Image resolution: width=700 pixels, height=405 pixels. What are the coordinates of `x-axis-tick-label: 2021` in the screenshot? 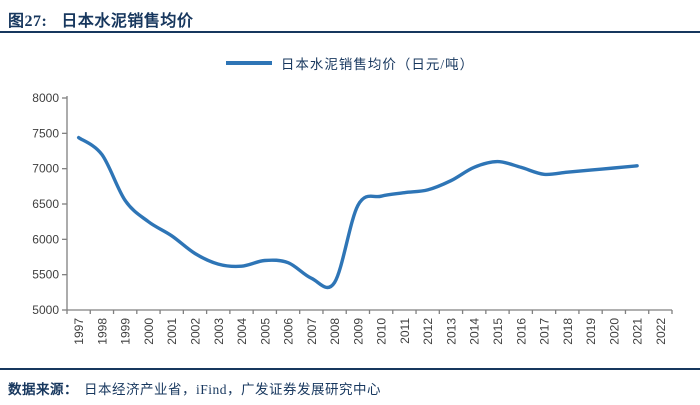 It's located at (638, 331).